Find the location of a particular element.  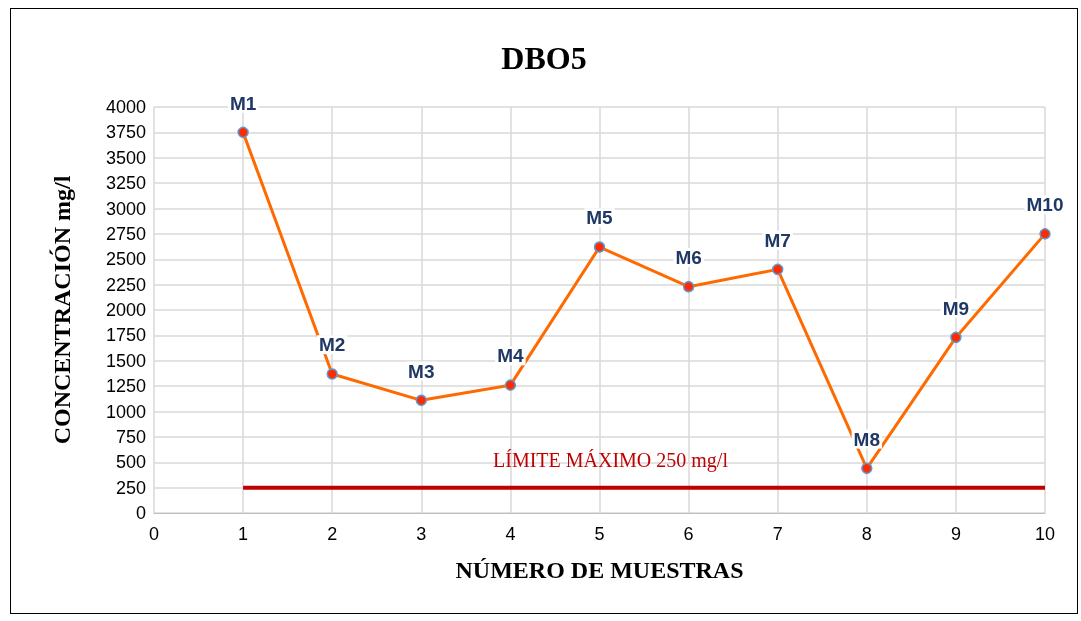

x-tick-label: 8 is located at coordinates (866, 534).